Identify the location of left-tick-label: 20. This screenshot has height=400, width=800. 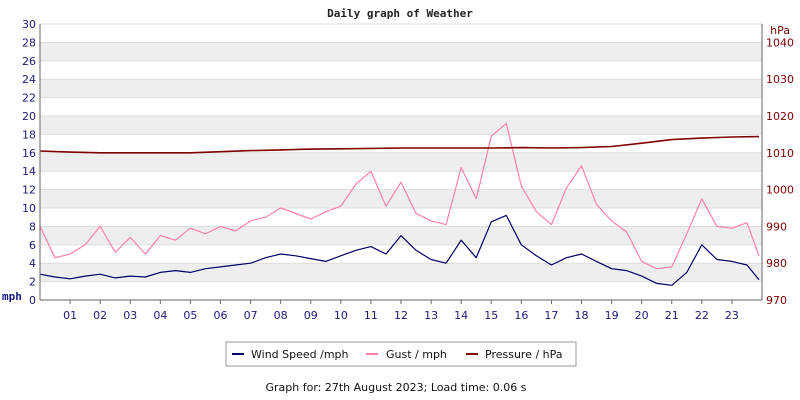
(29, 116).